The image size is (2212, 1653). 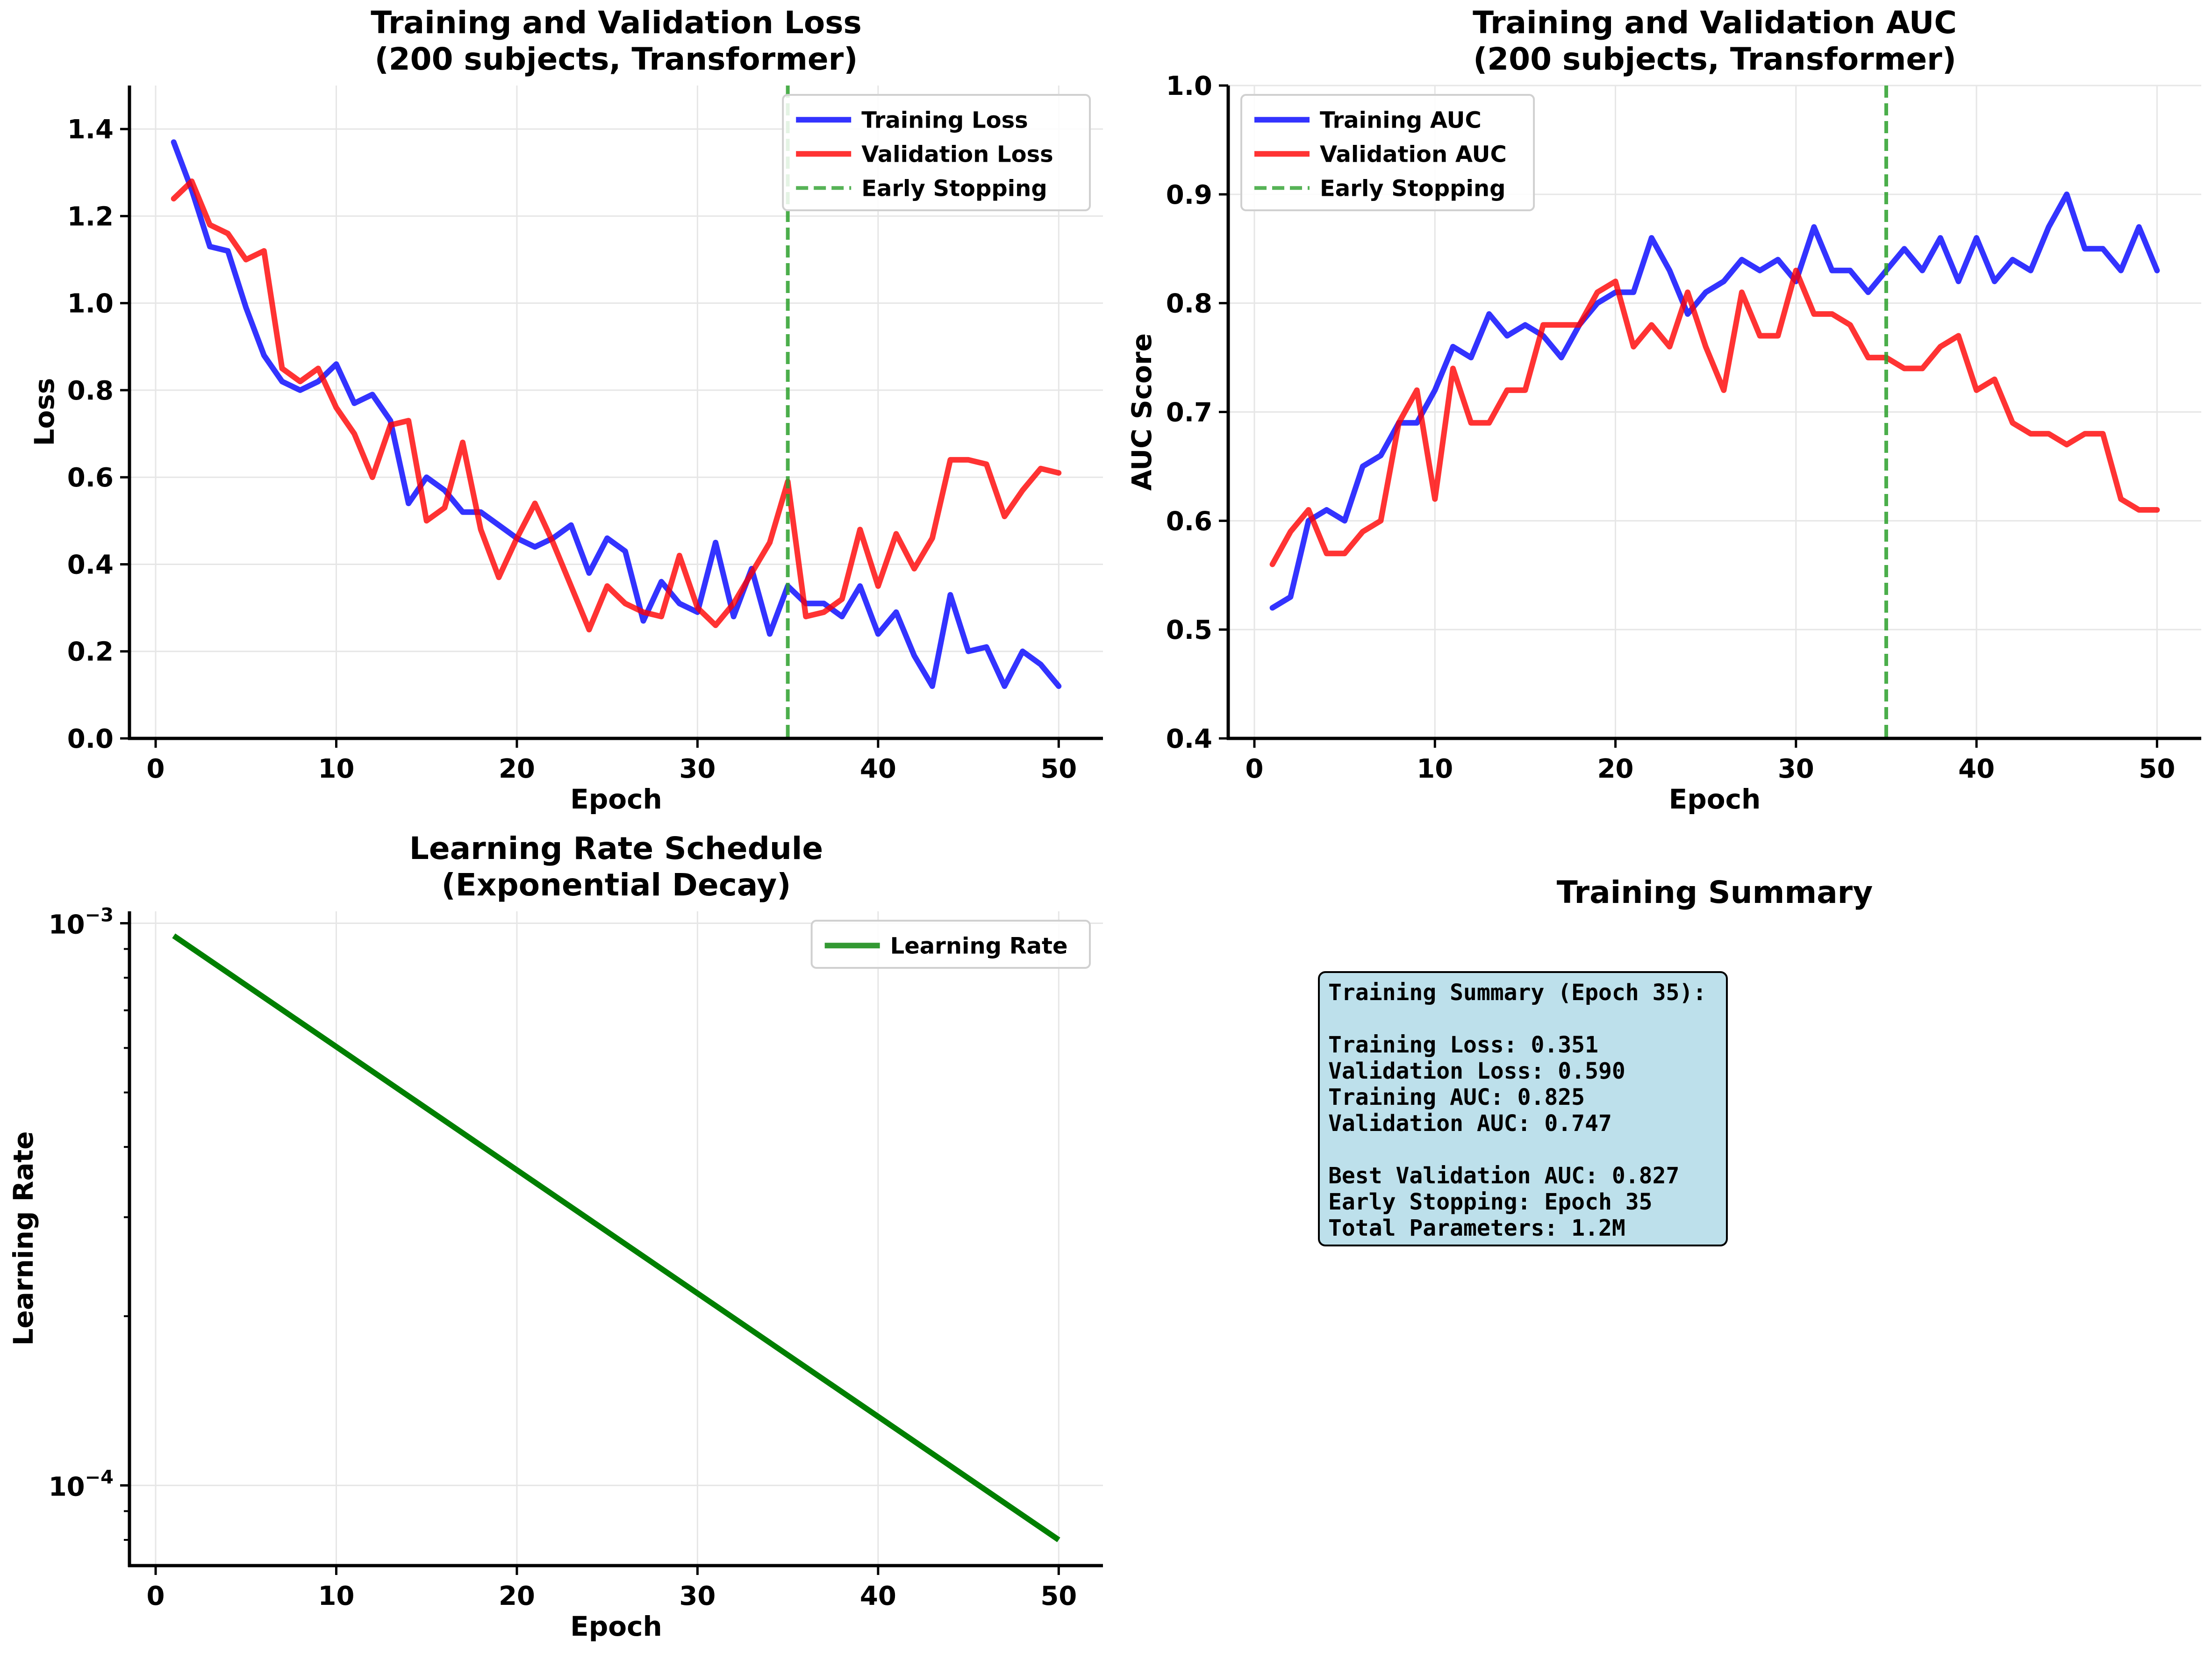 What do you see at coordinates (1715, 892) in the screenshot?
I see `summary-title: Training Summary` at bounding box center [1715, 892].